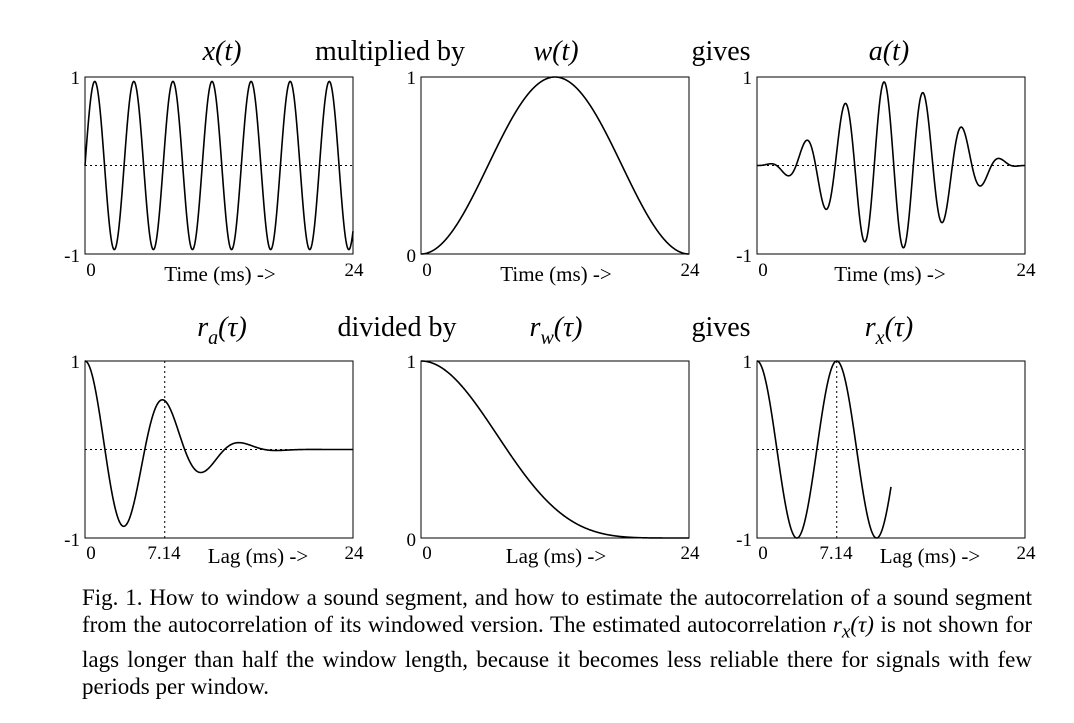  What do you see at coordinates (744, 256) in the screenshot?
I see `panel-a-t-ytick-bottom: -1` at bounding box center [744, 256].